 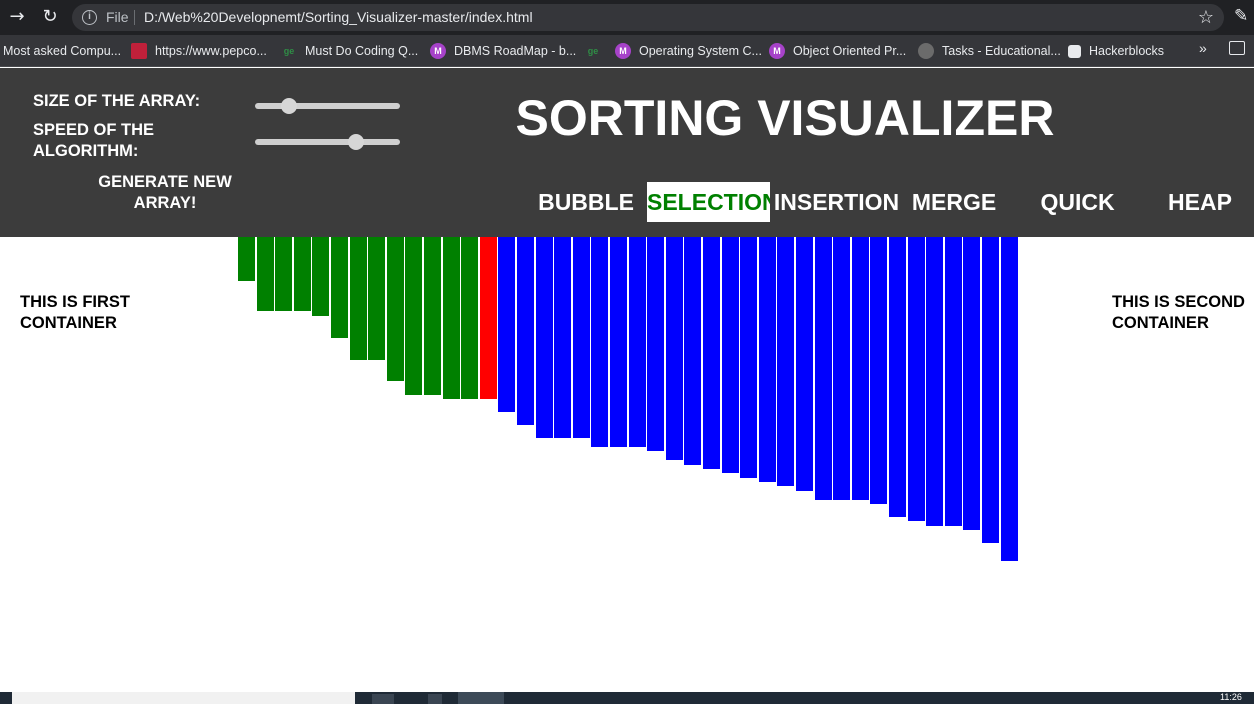 I want to click on speed-label-line1: SPEED OF THE, so click(x=94, y=130).